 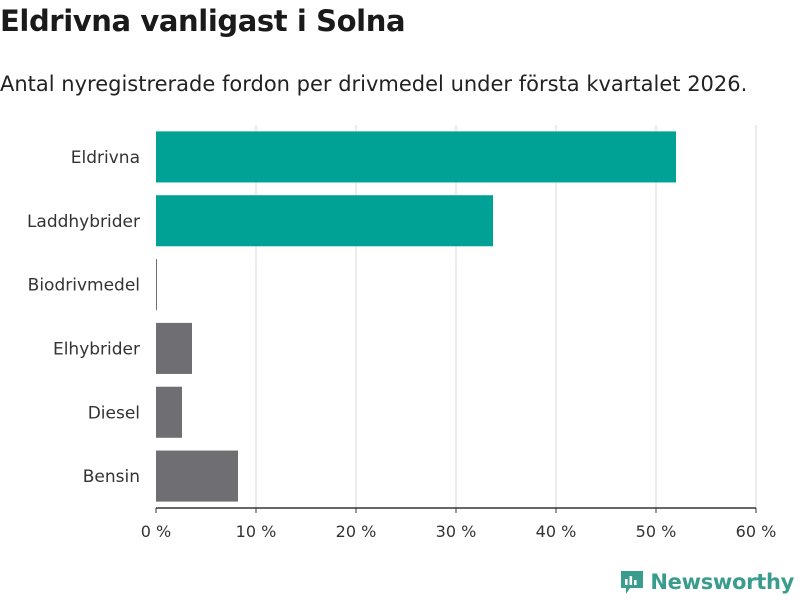 I want to click on category-label: Bensin, so click(x=111, y=477).